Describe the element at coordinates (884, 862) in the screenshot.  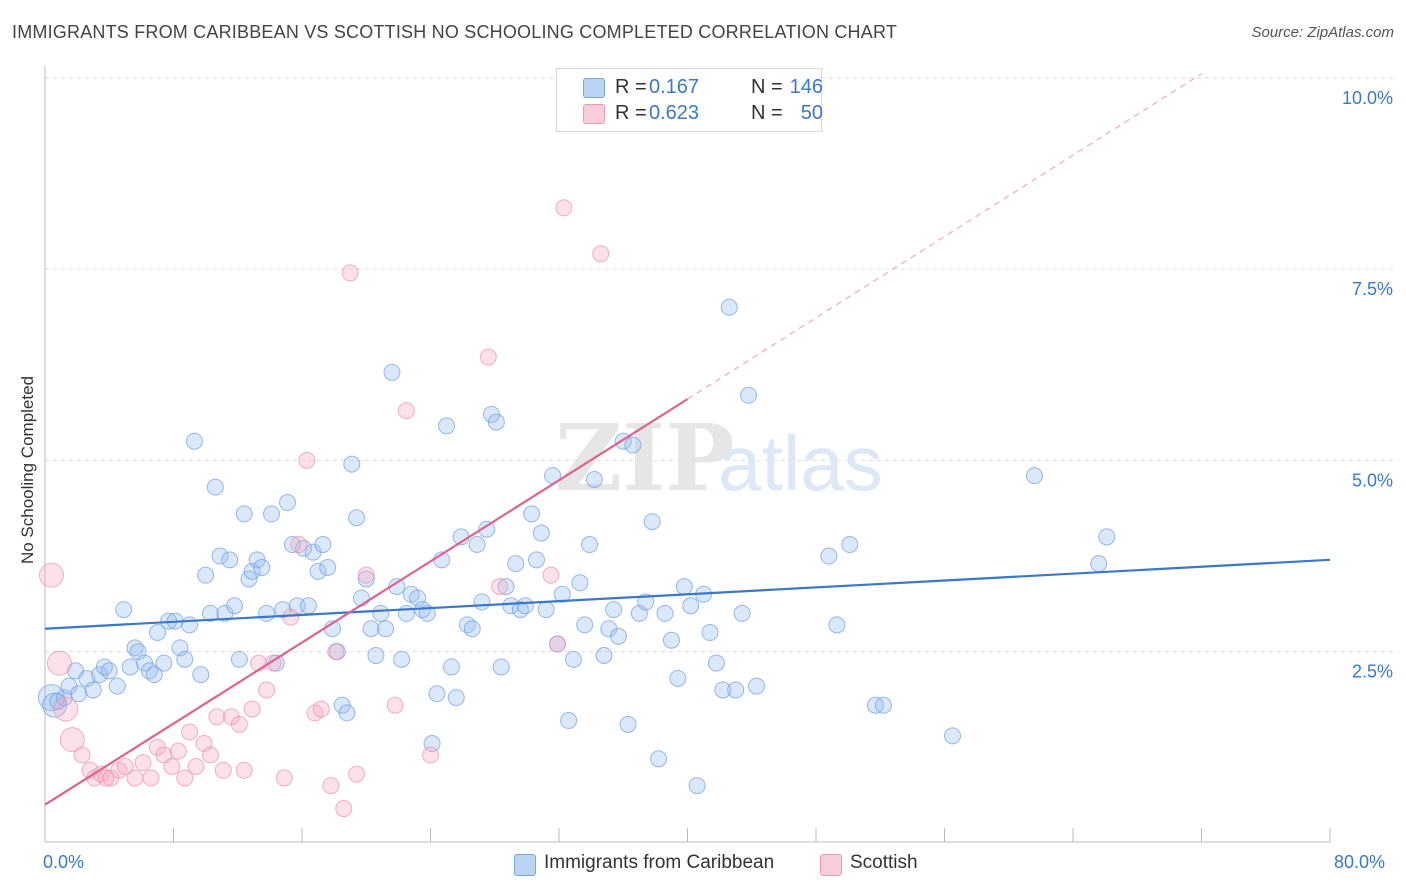
I see `bottom-legend-label: Scottish` at that location.